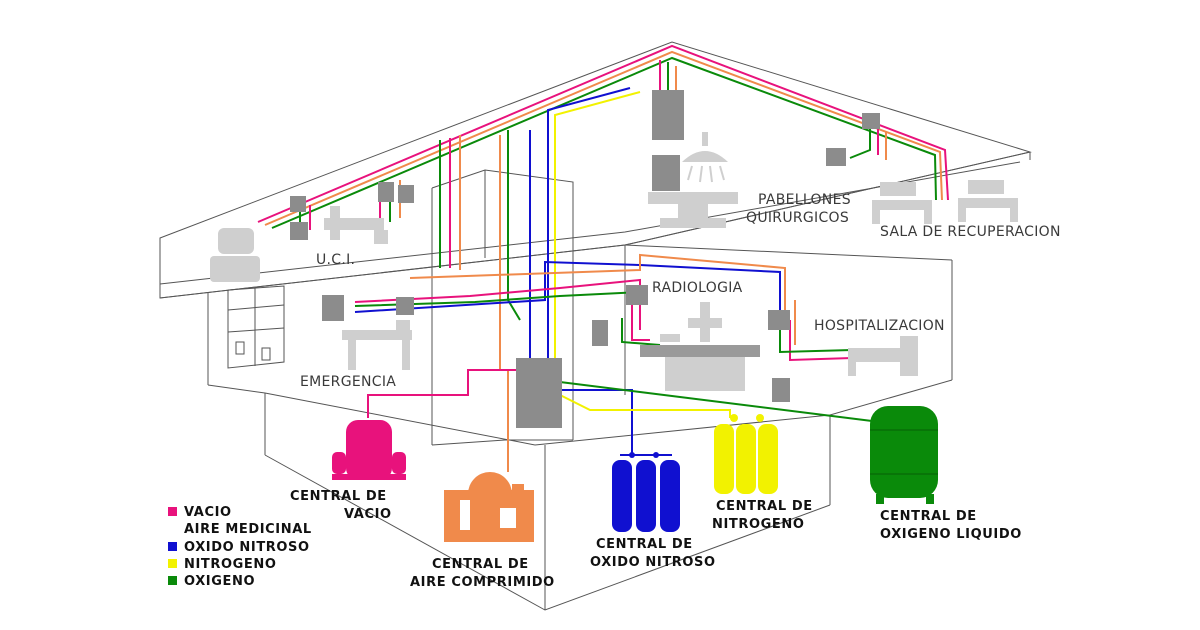  What do you see at coordinates (247, 547) in the screenshot?
I see `legend-label-oxido: OXIDO NITROSO` at bounding box center [247, 547].